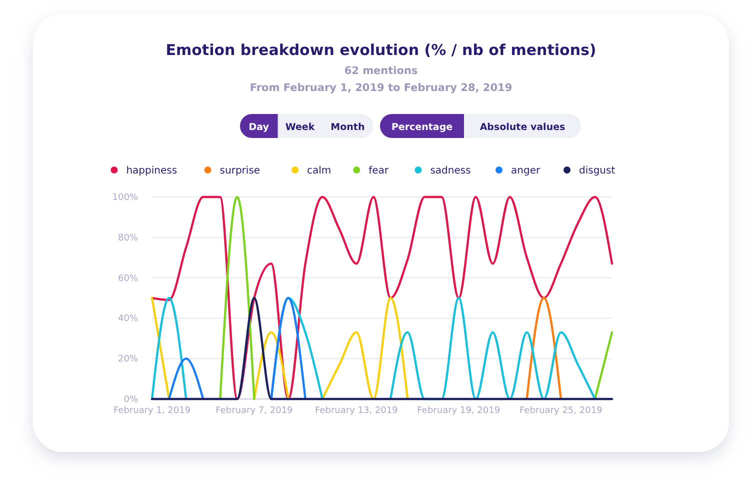  Describe the element at coordinates (561, 411) in the screenshot. I see `x-tick-label: February 25, 2019` at that location.